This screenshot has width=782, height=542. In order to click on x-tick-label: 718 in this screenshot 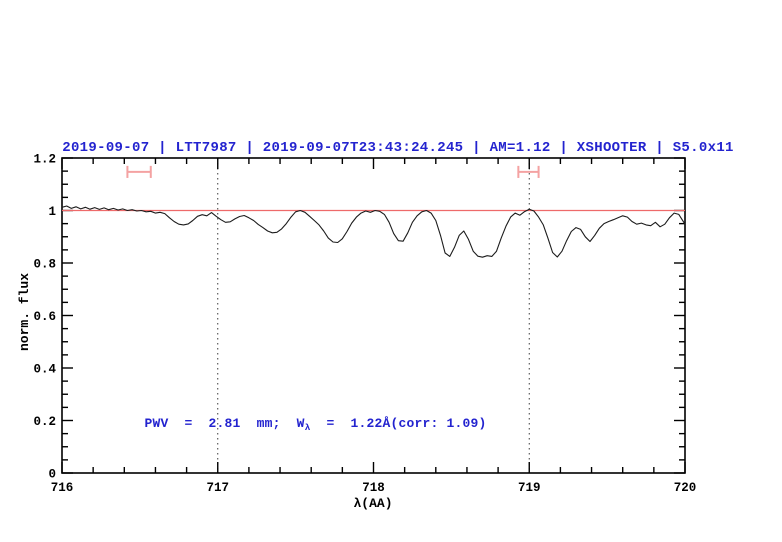, I will do `click(373, 488)`.